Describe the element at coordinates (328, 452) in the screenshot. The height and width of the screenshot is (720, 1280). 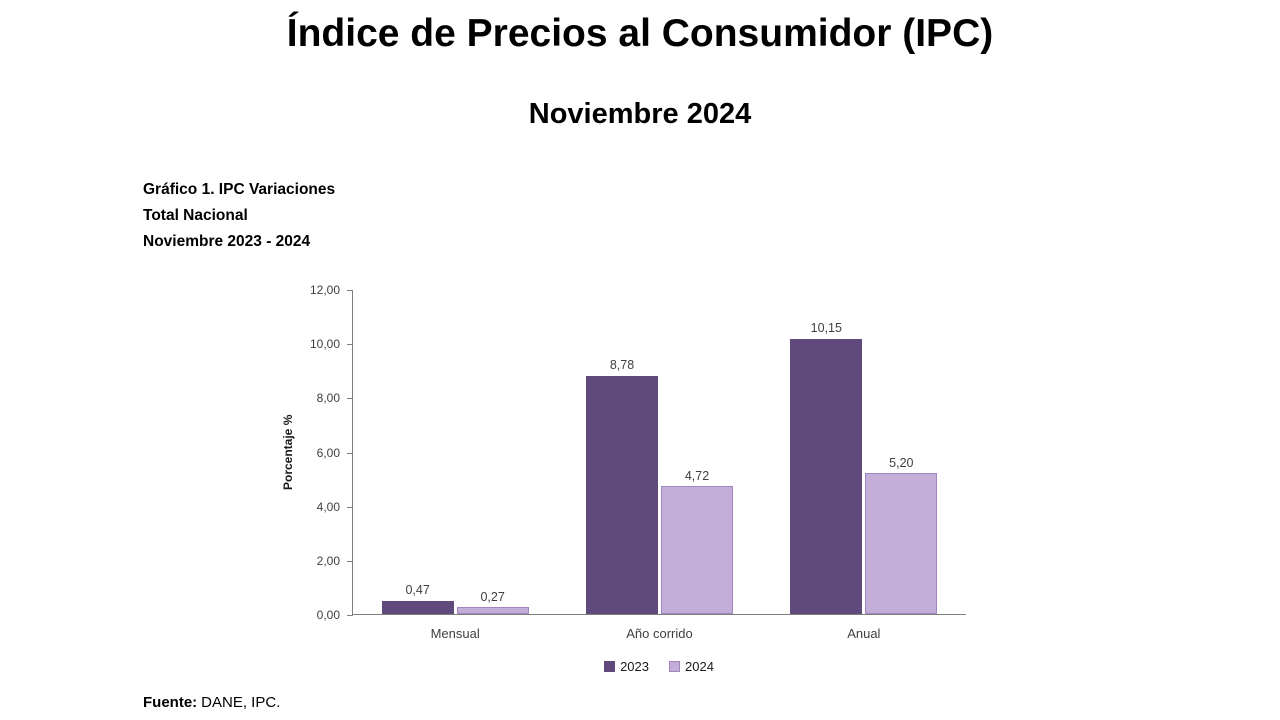
I see `y-tick-label: 6,00` at that location.